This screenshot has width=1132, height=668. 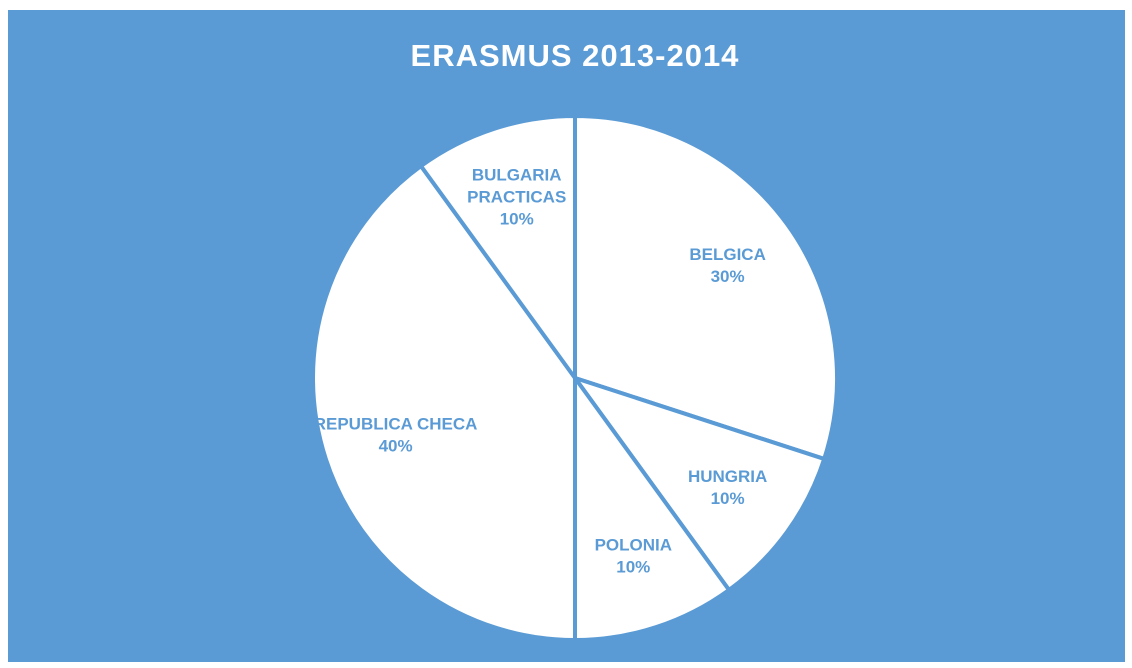 What do you see at coordinates (633, 556) in the screenshot?
I see `data-label: POLONIA 10%` at bounding box center [633, 556].